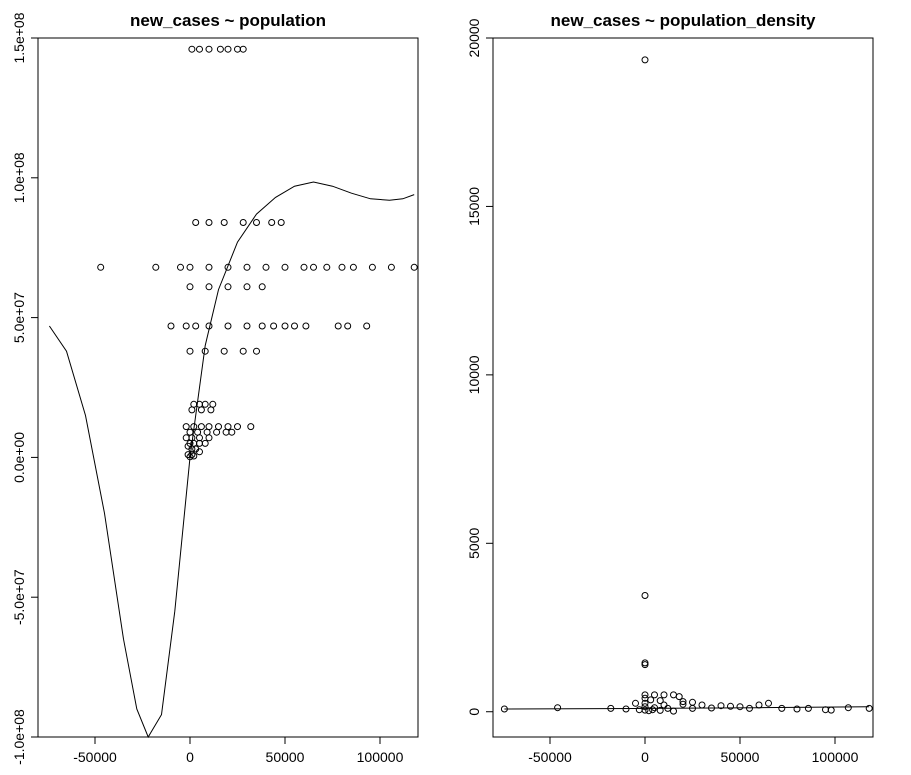 This screenshot has height=775, width=911. I want to click on x-tick-label: 100000, so click(835, 757).